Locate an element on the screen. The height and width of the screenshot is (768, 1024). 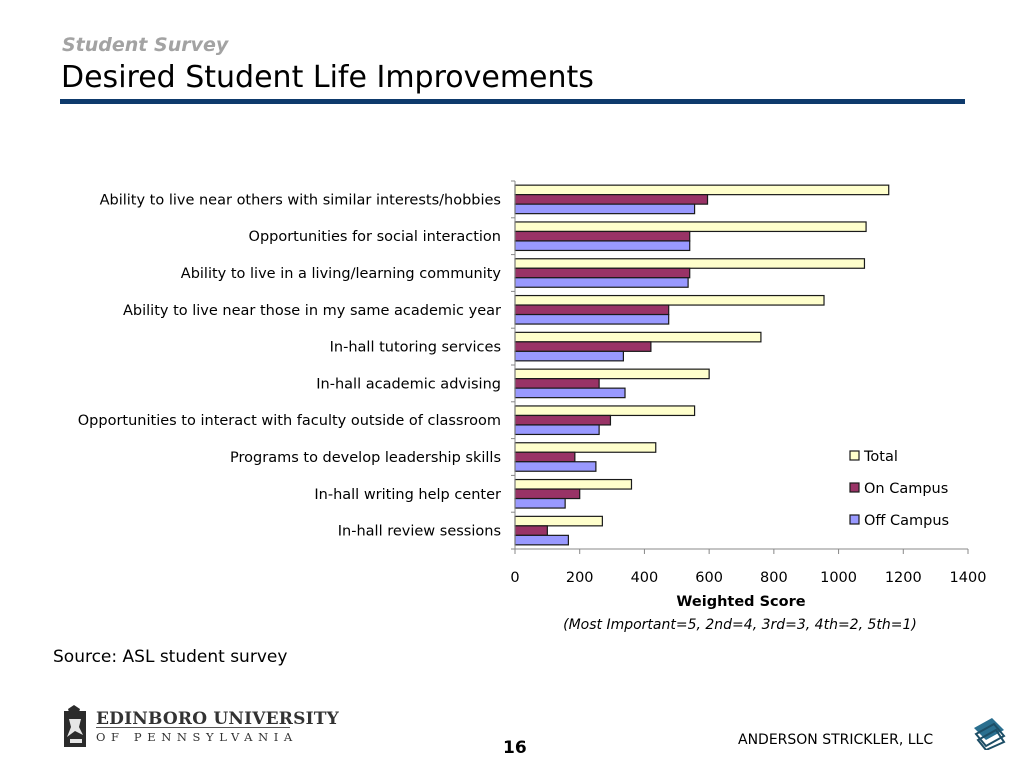
legend-label: Off Campus is located at coordinates (906, 521).